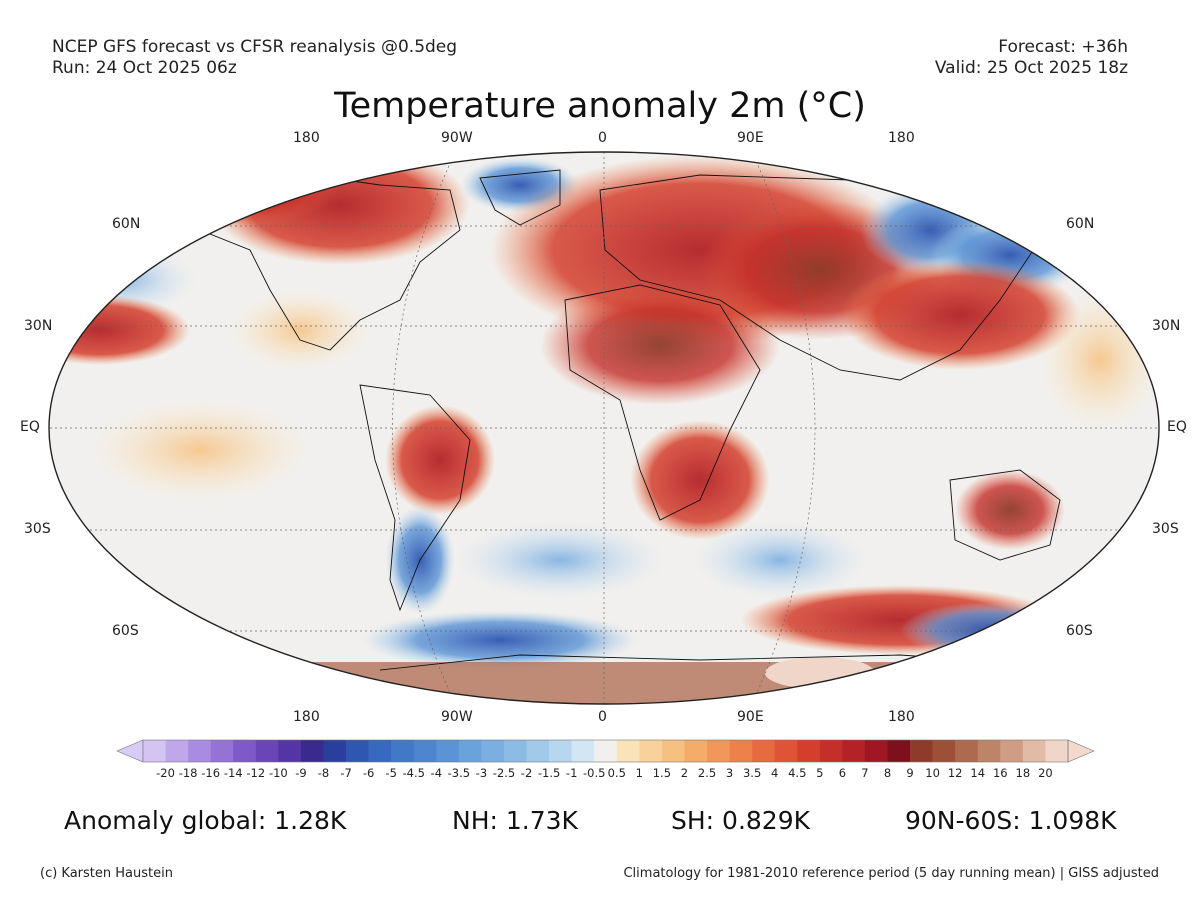 This screenshot has width=1200, height=898. I want to click on colorbar-tick-label: 8, so click(887, 773).